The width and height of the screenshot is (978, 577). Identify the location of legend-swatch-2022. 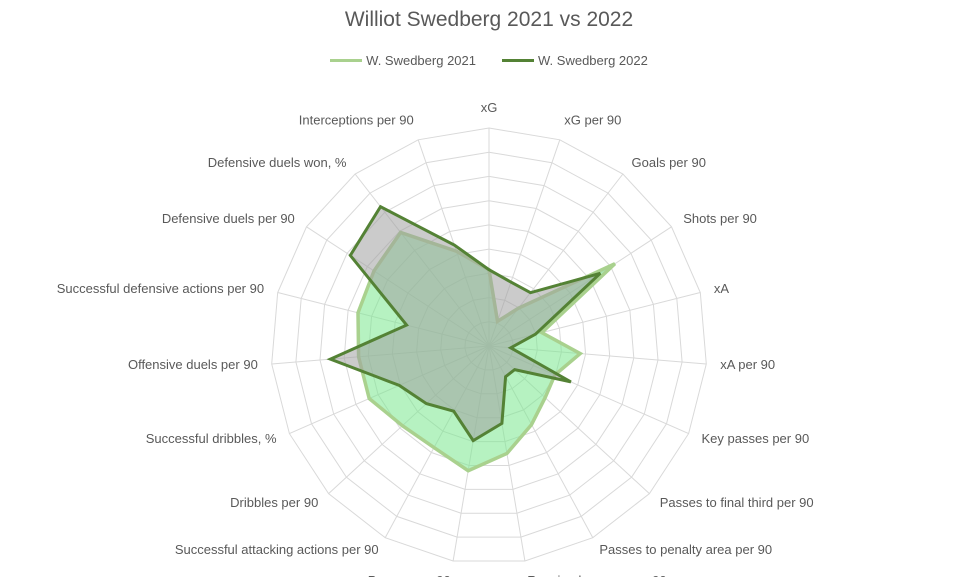
(518, 60).